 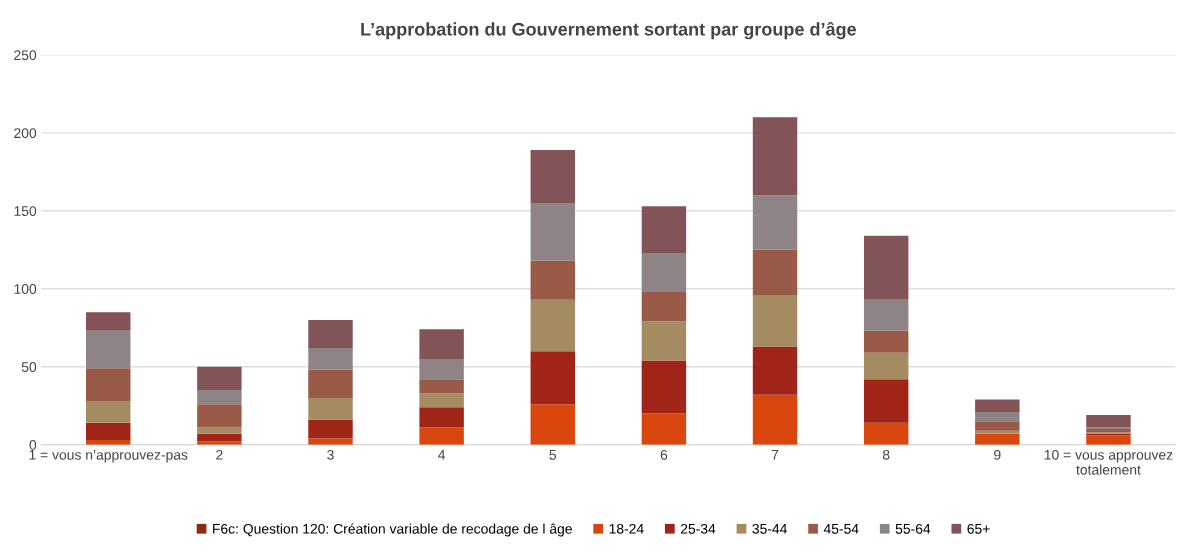 I want to click on y-tick-label: 100, so click(x=25, y=289).